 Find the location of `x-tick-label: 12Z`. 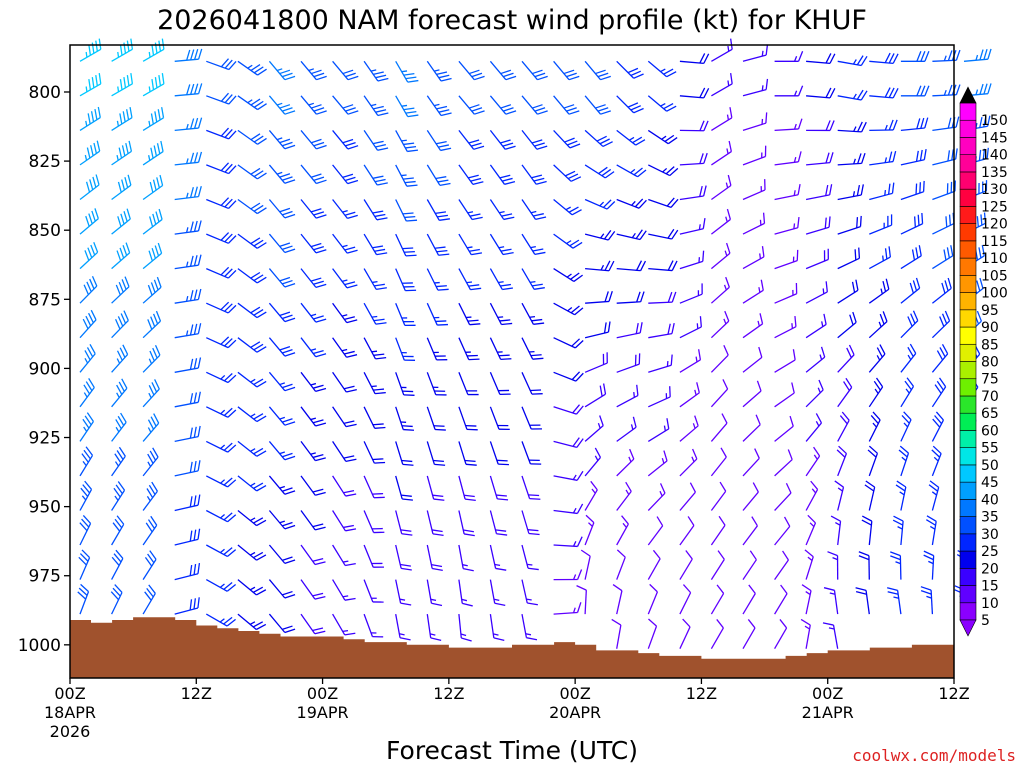

x-tick-label: 12Z is located at coordinates (701, 693).